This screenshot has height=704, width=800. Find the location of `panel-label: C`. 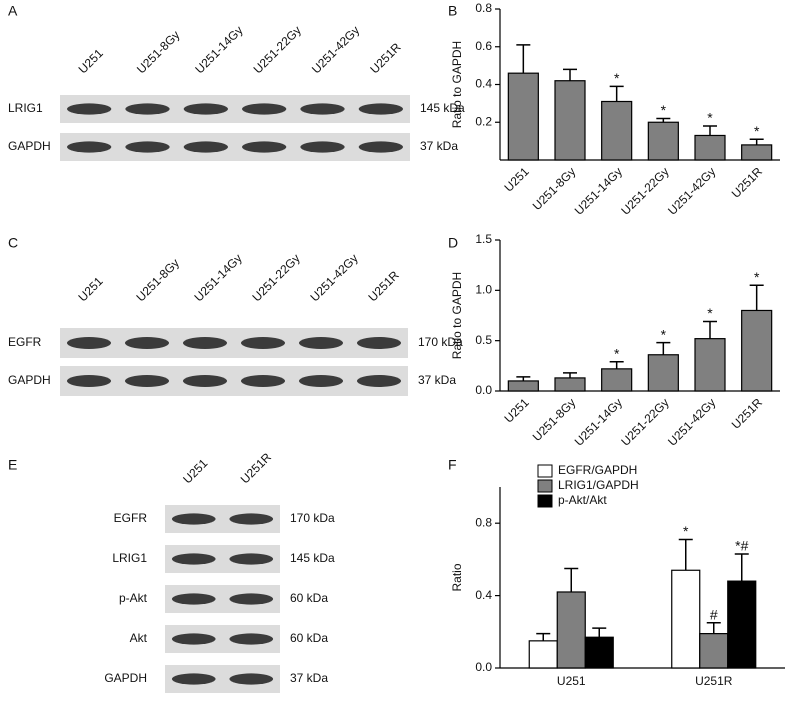

panel-label: C is located at coordinates (13, 243).